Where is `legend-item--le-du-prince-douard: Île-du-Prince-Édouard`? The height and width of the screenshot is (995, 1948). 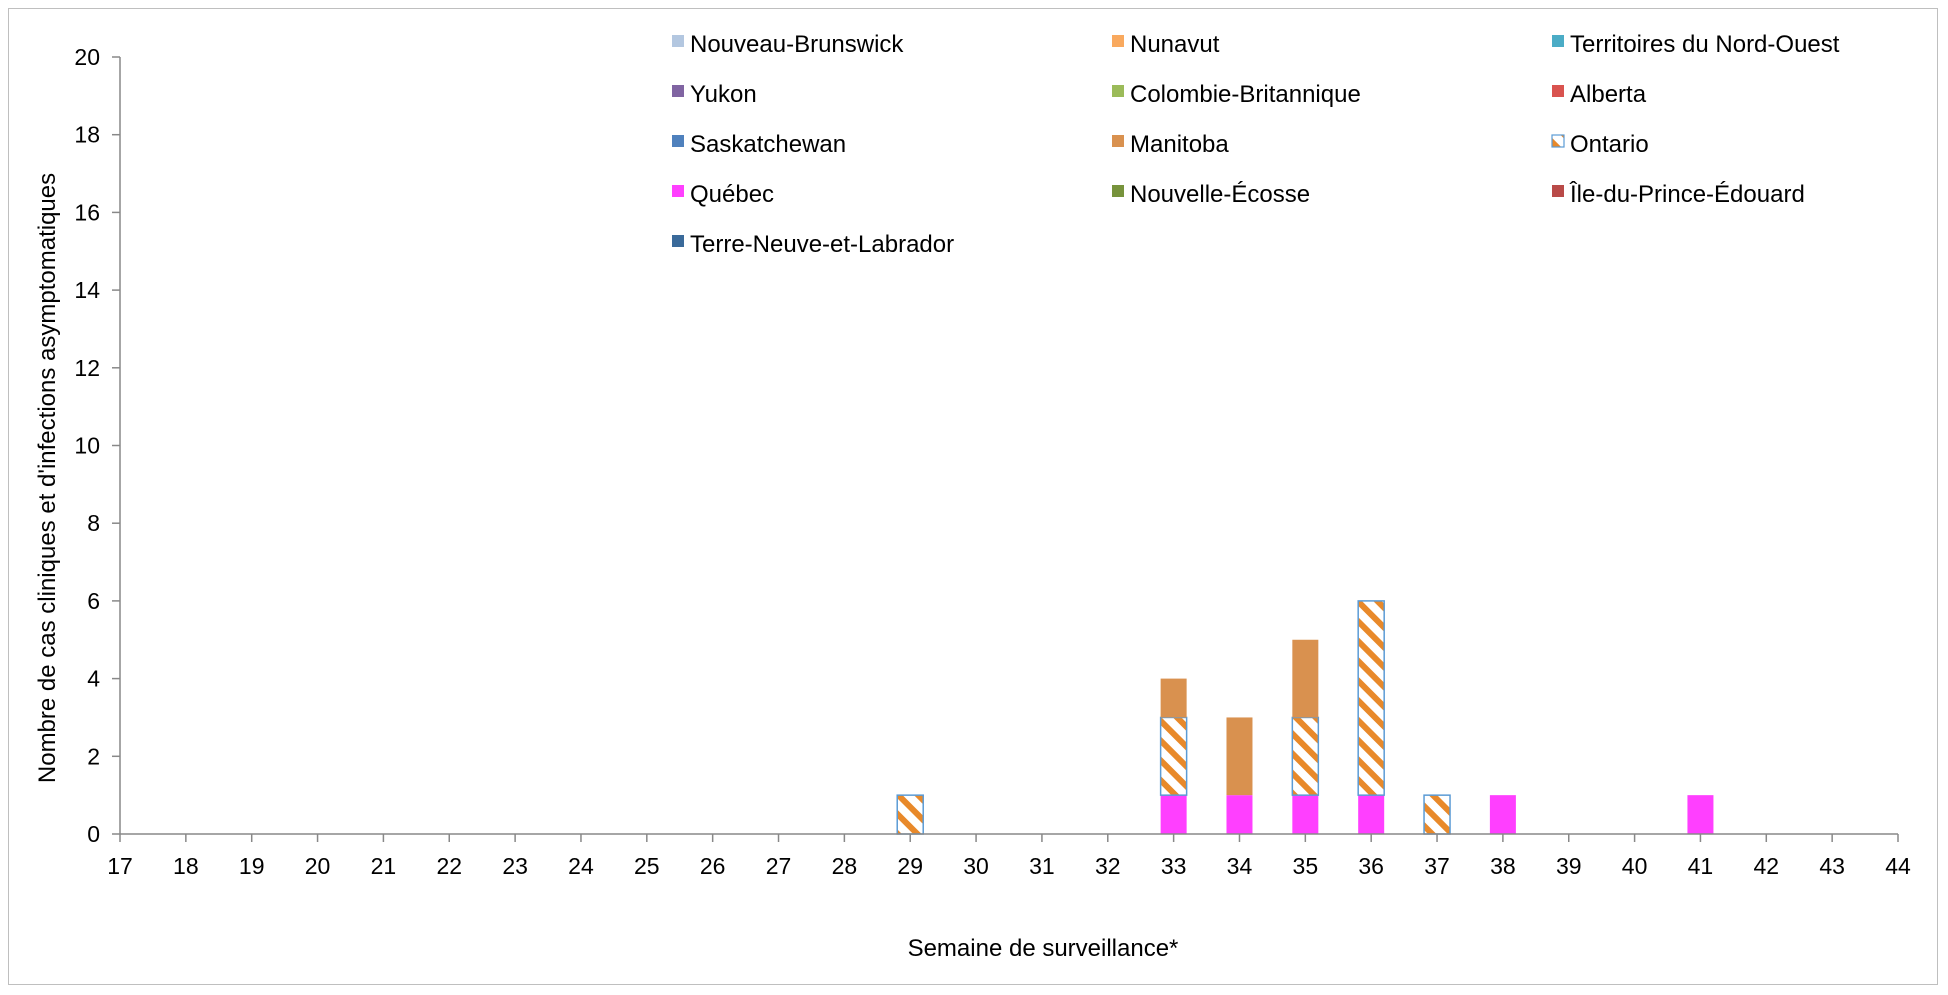 legend-item--le-du-prince-douard: Île-du-Prince-Édouard is located at coordinates (1678, 194).